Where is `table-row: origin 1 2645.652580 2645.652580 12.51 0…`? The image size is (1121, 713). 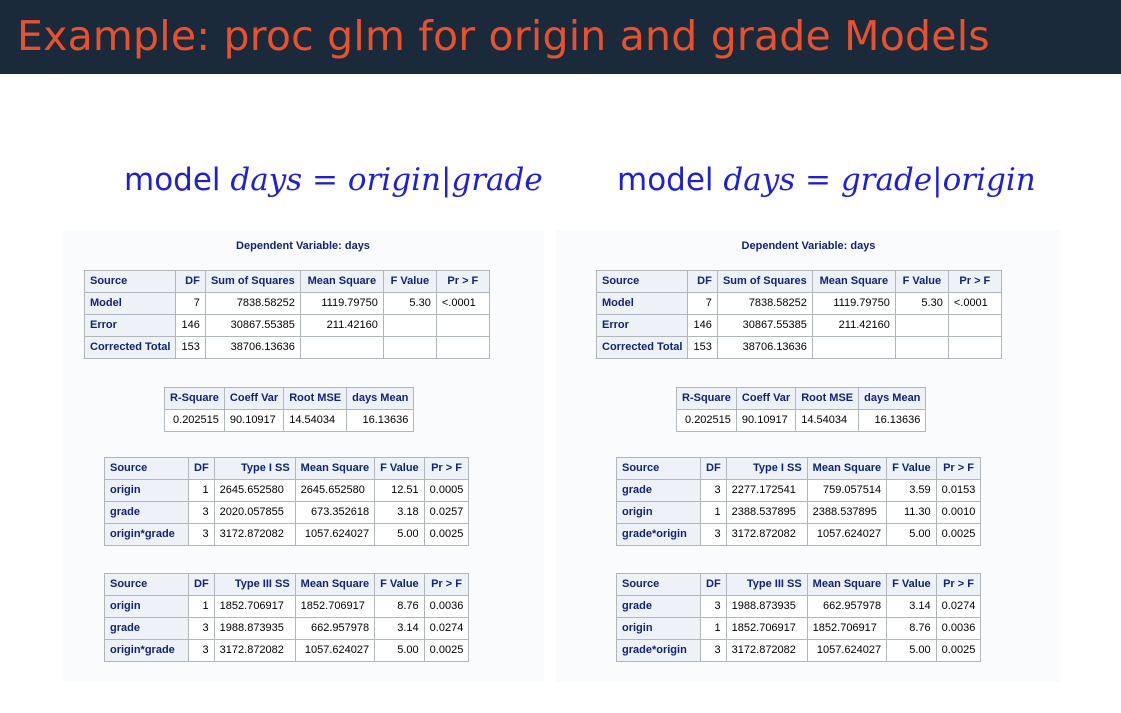 table-row: origin 1 2645.652580 2645.652580 12.51 0… is located at coordinates (287, 490).